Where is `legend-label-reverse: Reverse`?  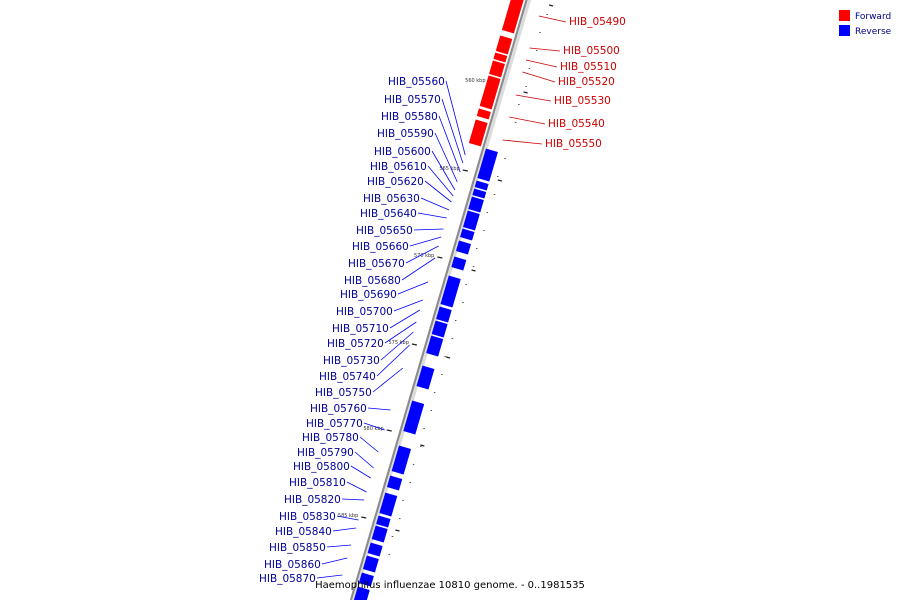 legend-label-reverse: Reverse is located at coordinates (873, 32).